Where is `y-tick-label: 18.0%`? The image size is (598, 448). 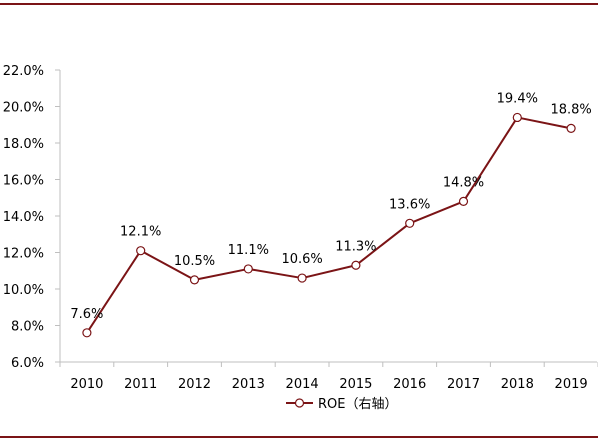
y-tick-label: 18.0% is located at coordinates (23, 144).